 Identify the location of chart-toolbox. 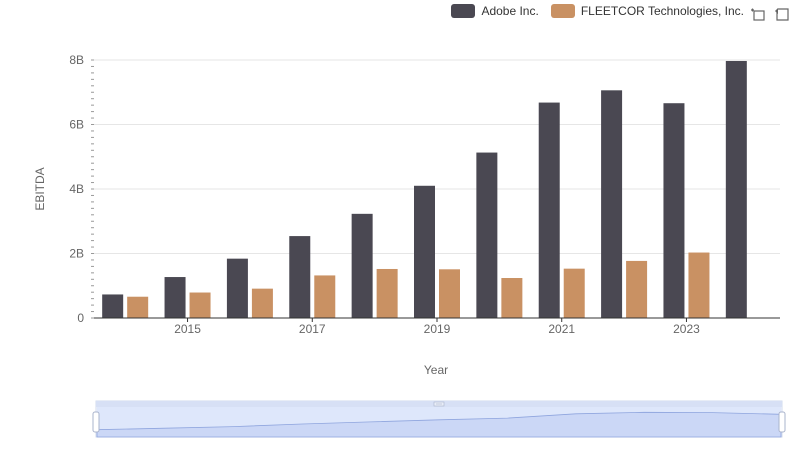
(770, 14).